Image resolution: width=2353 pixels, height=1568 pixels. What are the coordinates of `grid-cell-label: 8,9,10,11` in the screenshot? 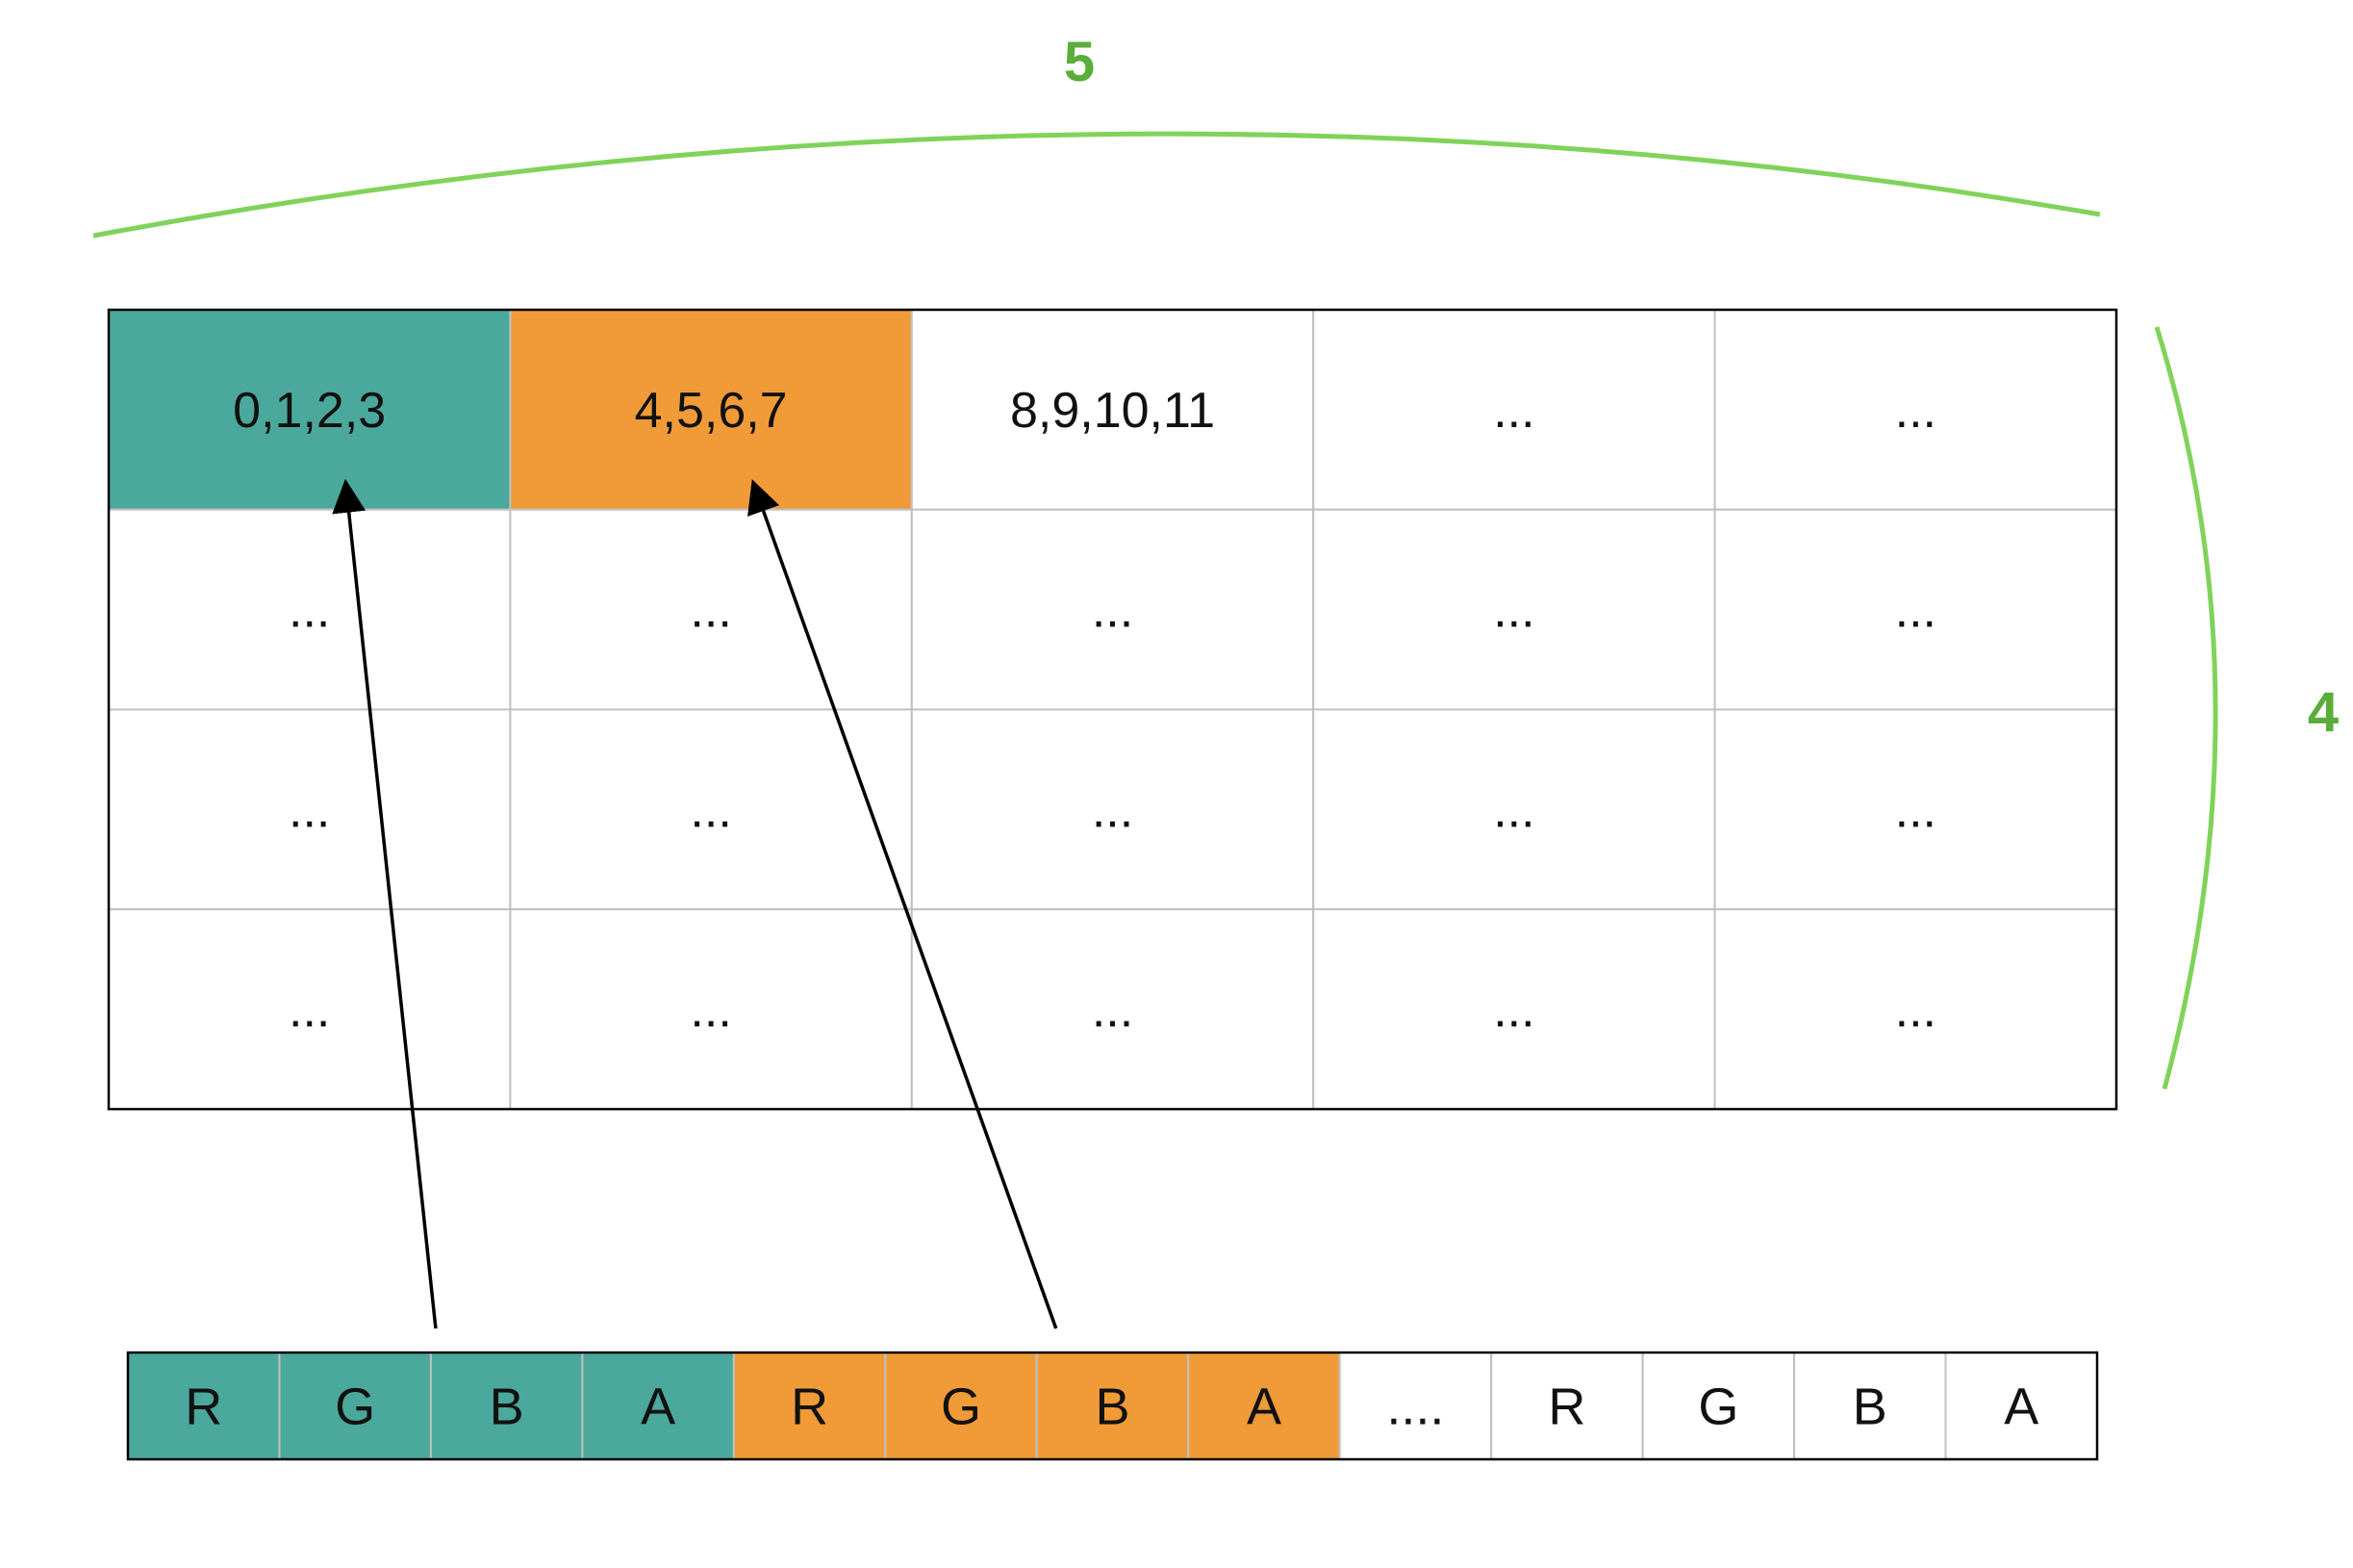 It's located at (1112, 411).